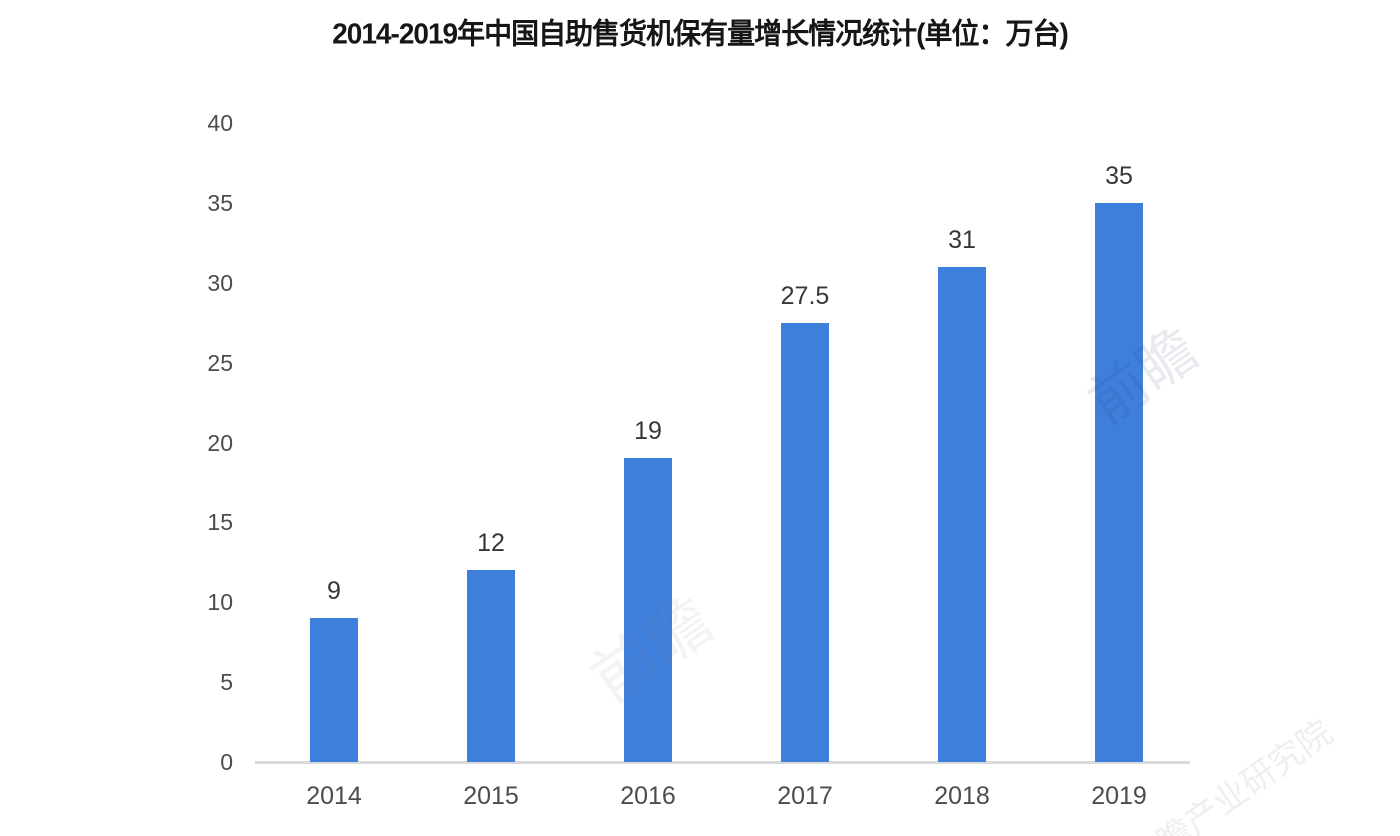 The width and height of the screenshot is (1400, 836). Describe the element at coordinates (226, 682) in the screenshot. I see `y-axis-tick-label: 5` at that location.